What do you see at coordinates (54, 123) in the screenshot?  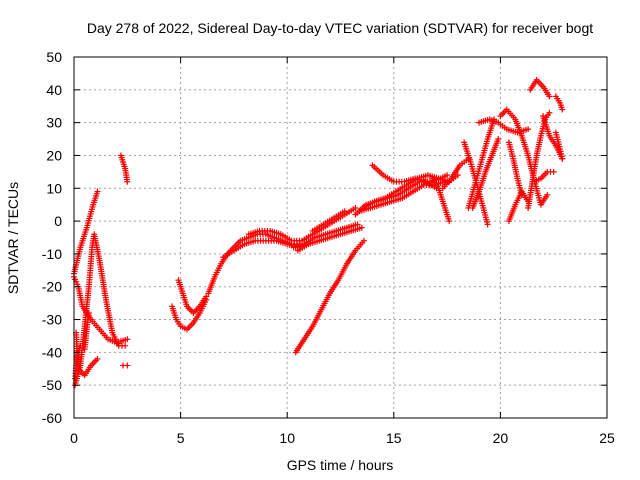 I see `y-tick-label: 30` at bounding box center [54, 123].